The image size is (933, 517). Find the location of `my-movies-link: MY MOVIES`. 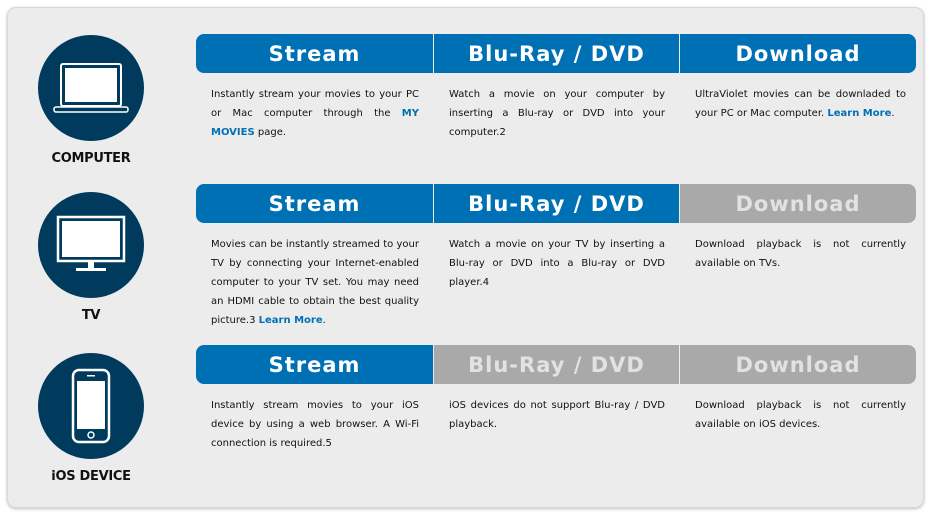

my-movies-link: MY MOVIES is located at coordinates (315, 123).